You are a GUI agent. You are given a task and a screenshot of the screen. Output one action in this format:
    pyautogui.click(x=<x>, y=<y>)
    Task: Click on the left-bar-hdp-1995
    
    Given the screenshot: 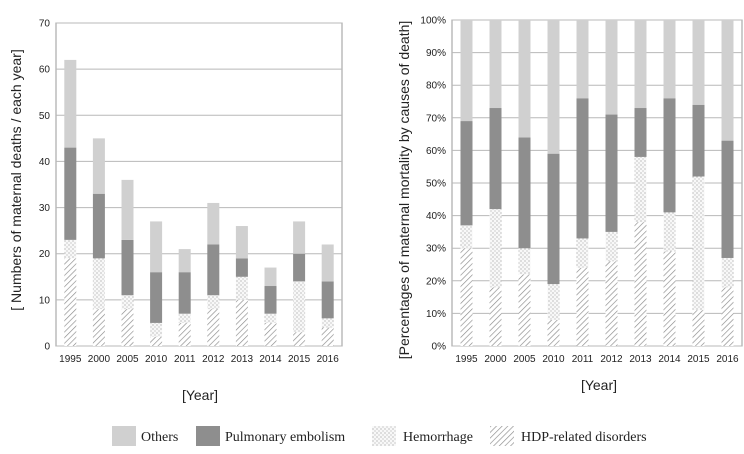 What is the action you would take?
    pyautogui.click(x=70, y=302)
    